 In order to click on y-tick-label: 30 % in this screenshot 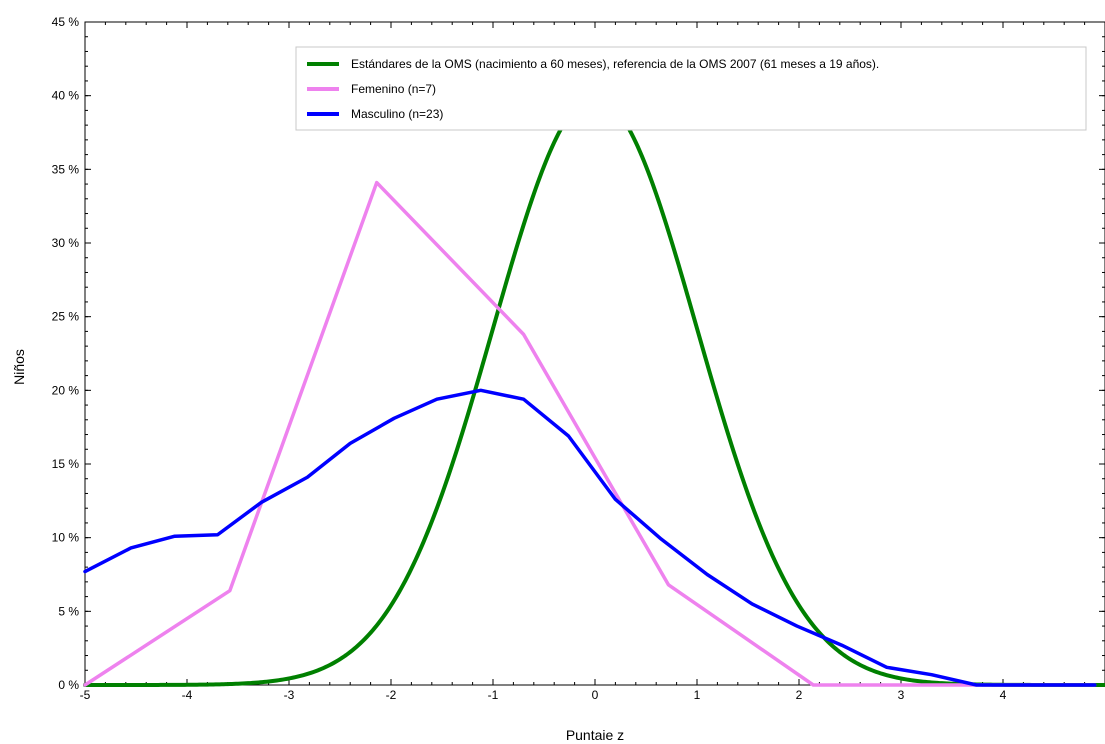, I will do `click(66, 243)`.